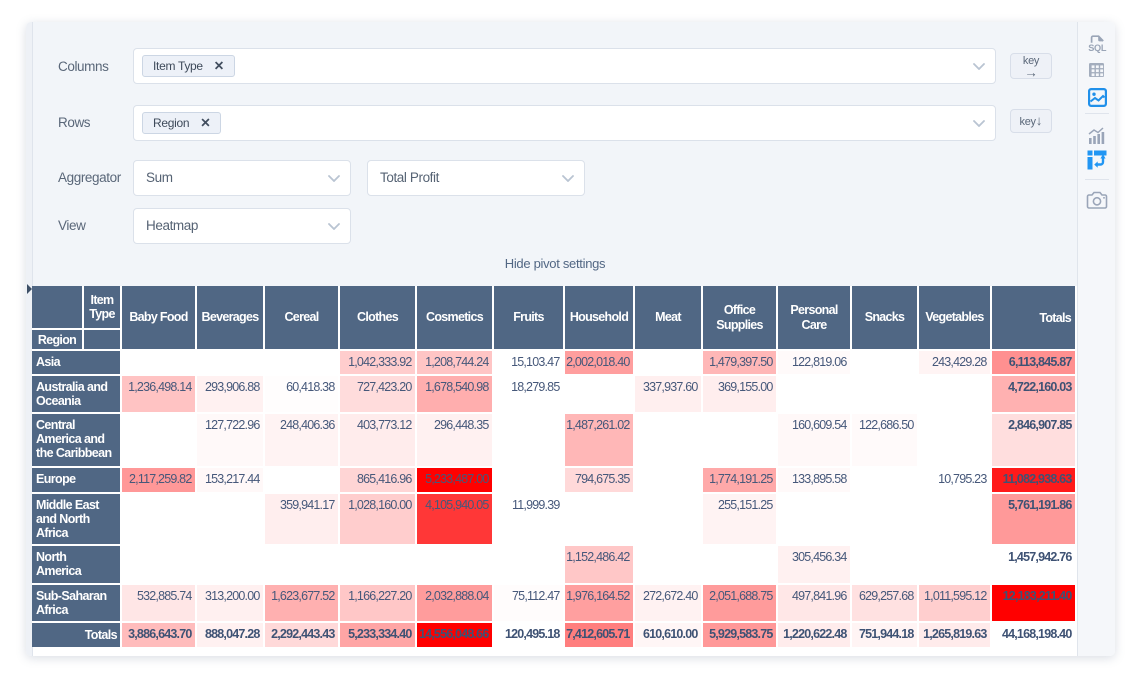 The width and height of the screenshot is (1140, 681). I want to click on svg-text: SQL, so click(1097, 48).